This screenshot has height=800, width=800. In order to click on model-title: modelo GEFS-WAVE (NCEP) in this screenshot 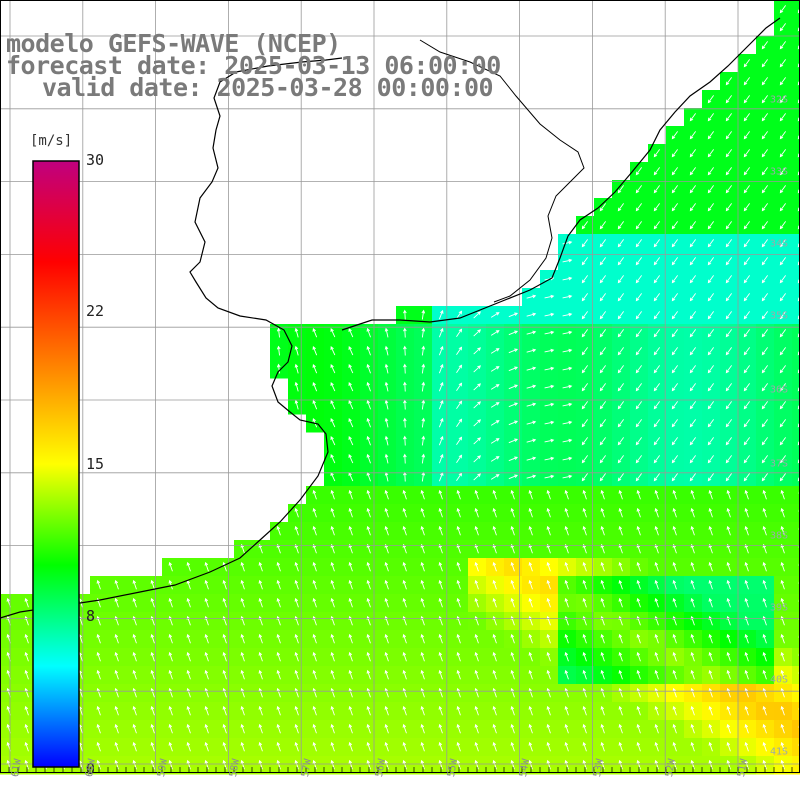, I will do `click(173, 43)`.